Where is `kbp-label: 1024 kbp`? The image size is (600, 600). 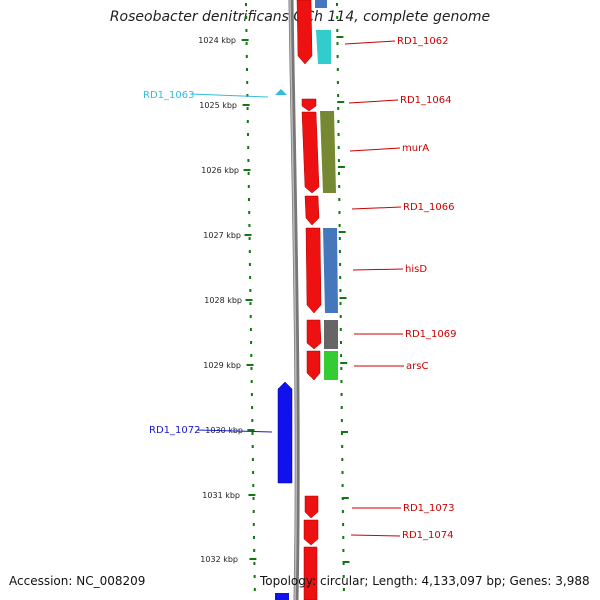
kbp-label: 1024 kbp is located at coordinates (217, 40).